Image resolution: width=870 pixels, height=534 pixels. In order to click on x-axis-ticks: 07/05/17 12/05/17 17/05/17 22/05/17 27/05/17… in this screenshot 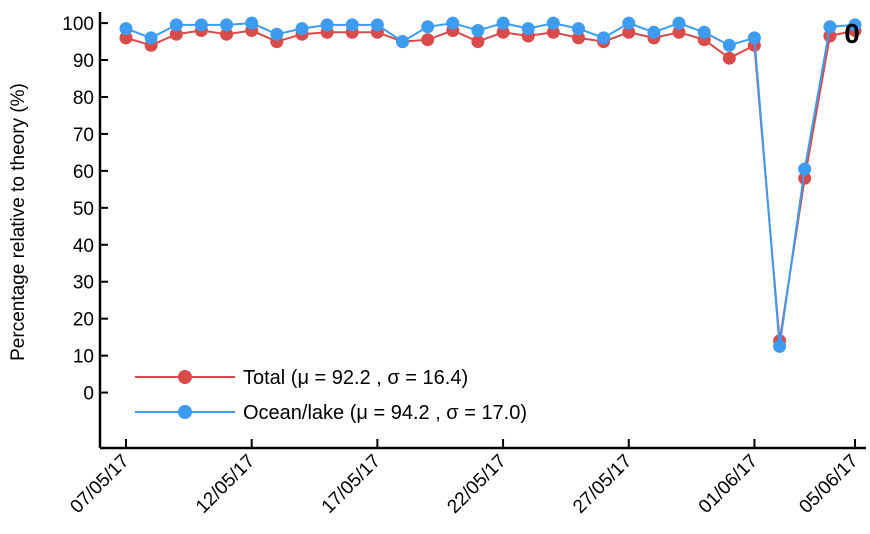, I will do `click(464, 478)`.